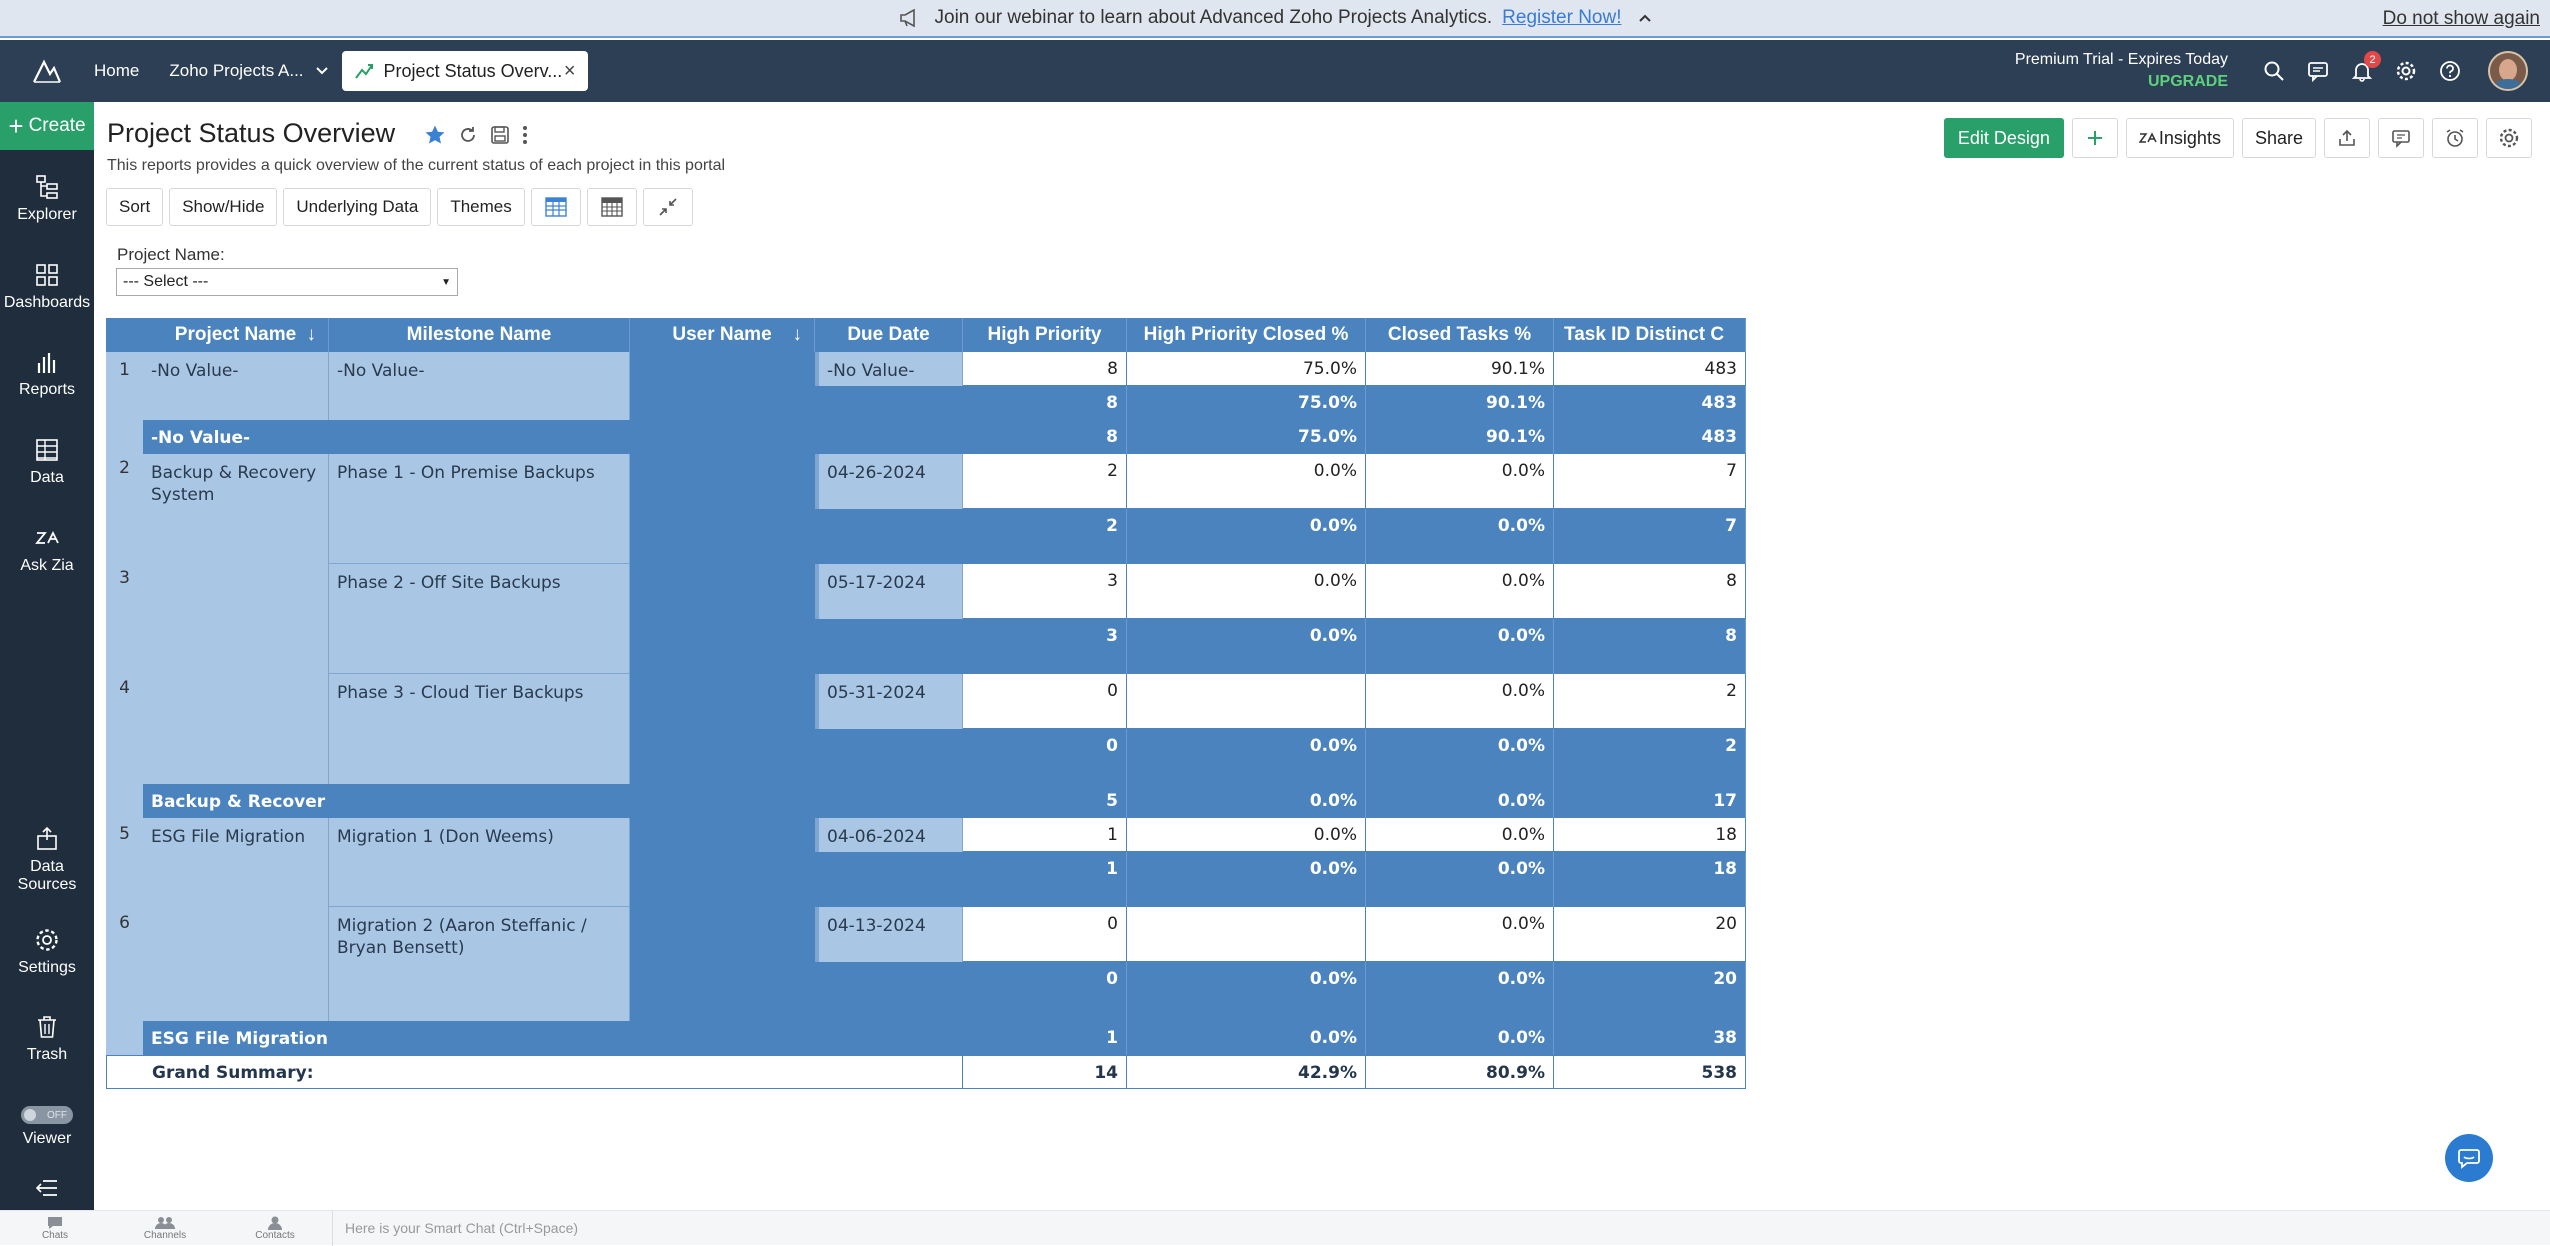  Describe the element at coordinates (47, 952) in the screenshot. I see `sidebar-item-settings: Settings` at that location.